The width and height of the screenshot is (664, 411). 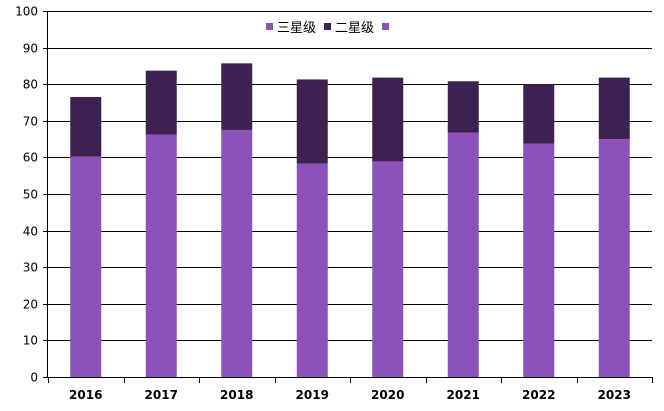 I want to click on legend-item-series-1: 三星级, so click(x=291, y=26).